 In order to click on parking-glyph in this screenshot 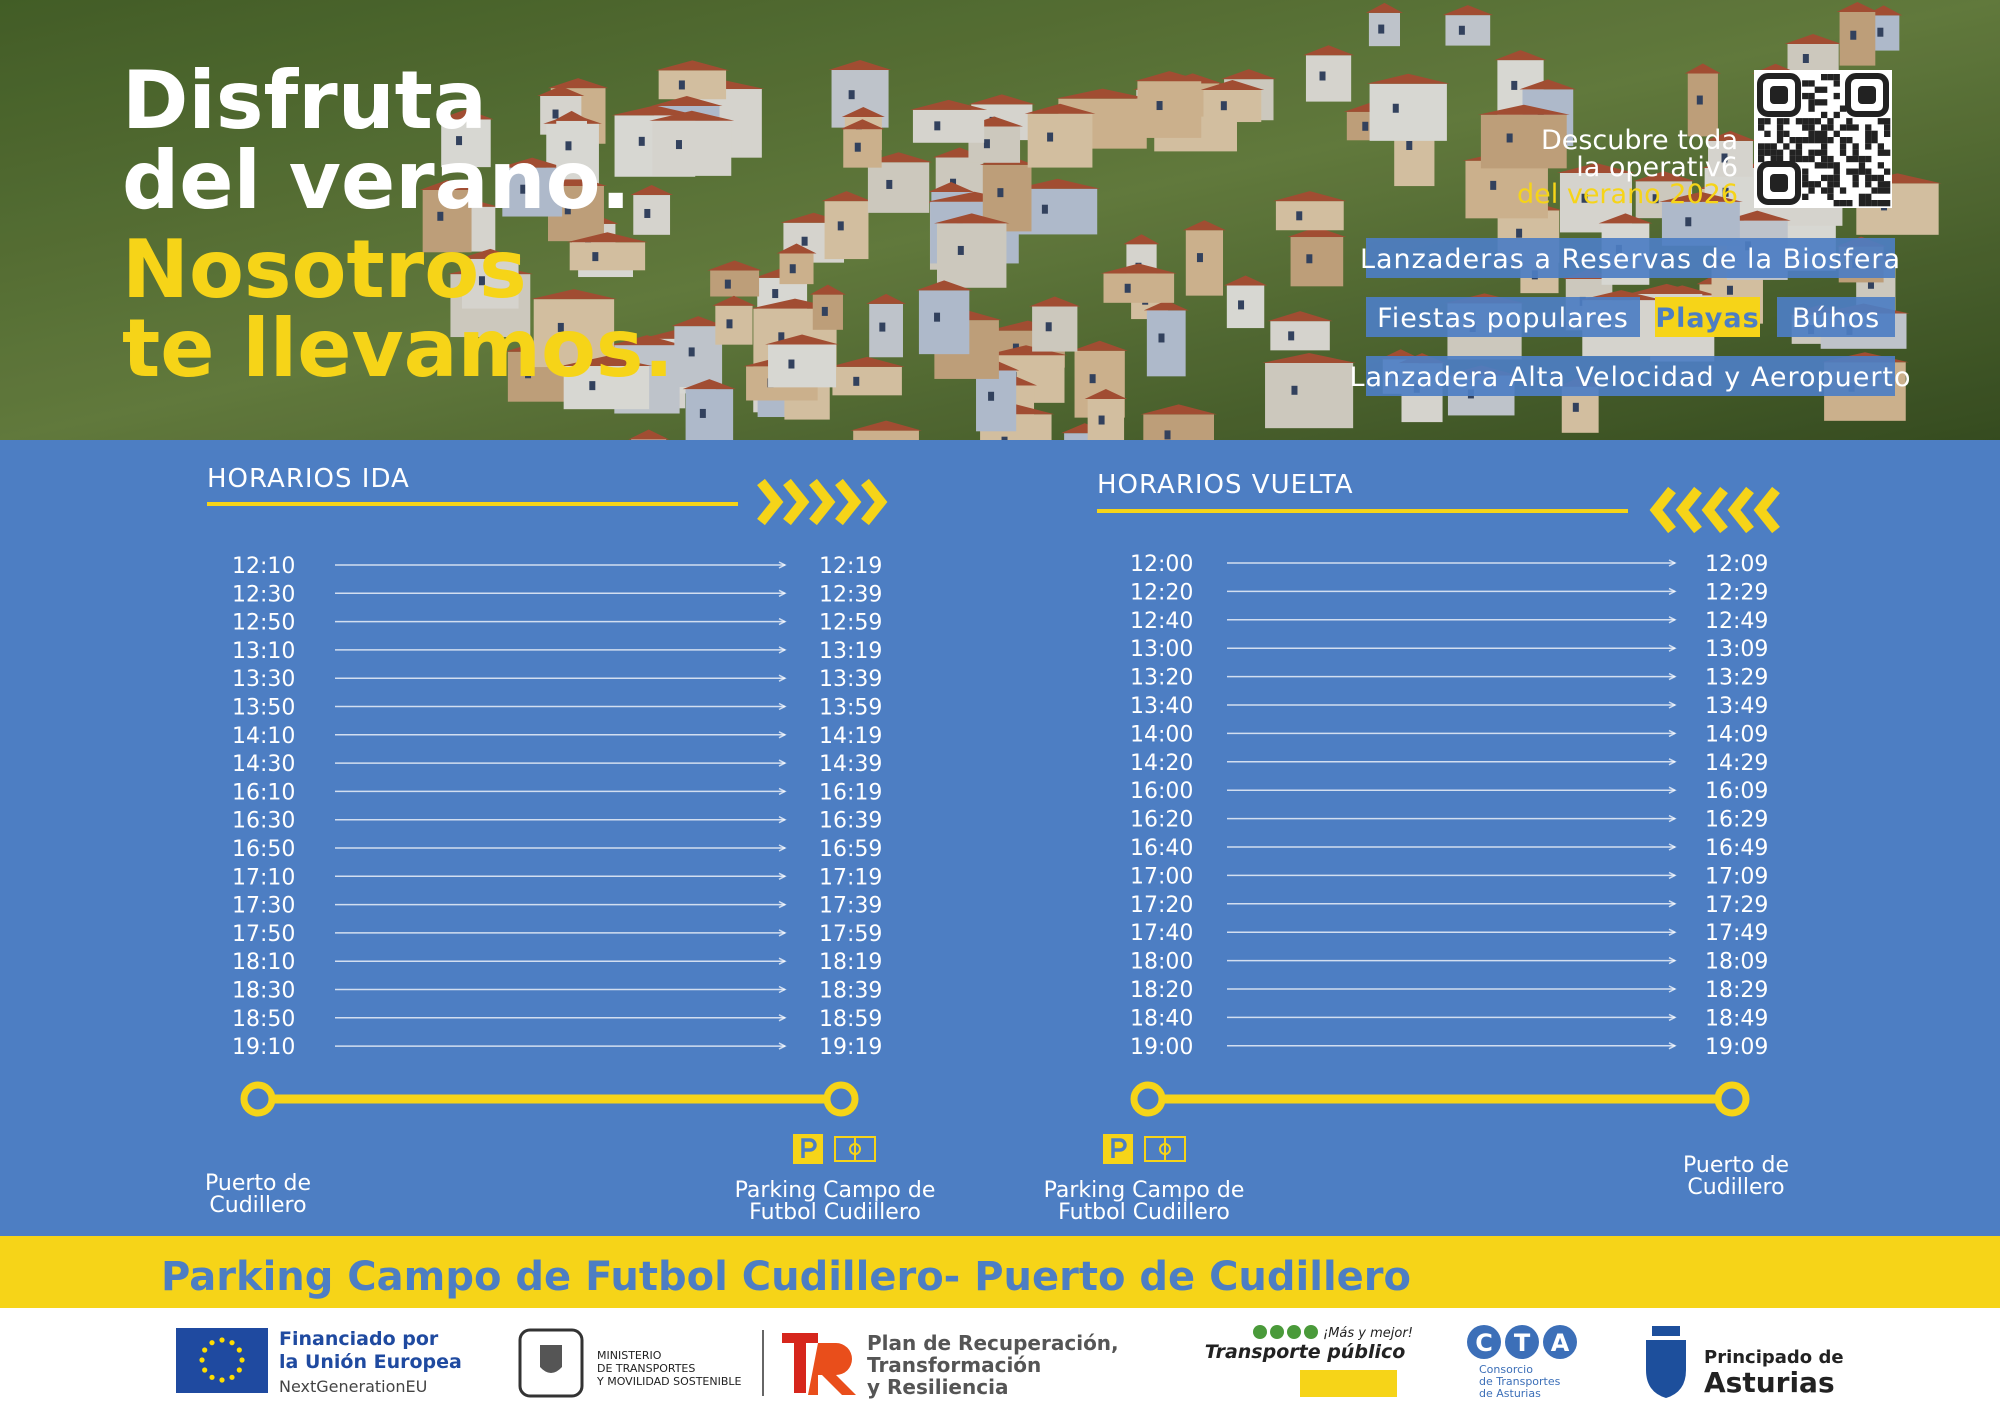, I will do `click(1119, 1148)`.